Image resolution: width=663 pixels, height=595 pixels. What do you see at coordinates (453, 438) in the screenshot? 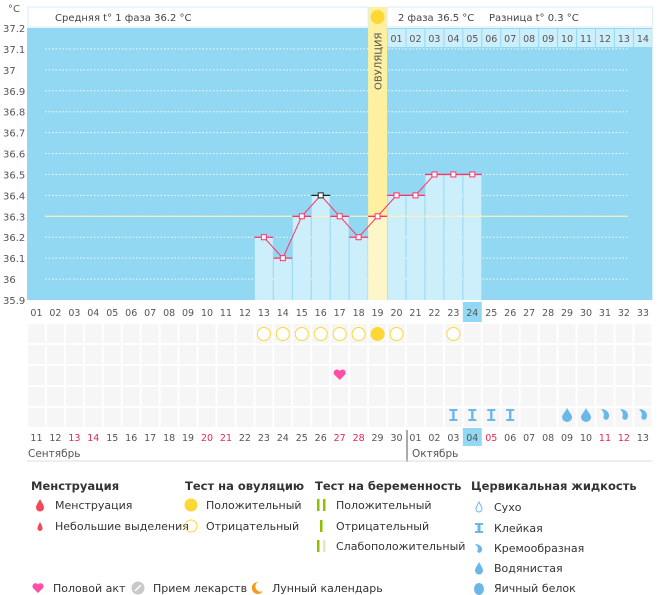
I see `calendar-date: 03` at bounding box center [453, 438].